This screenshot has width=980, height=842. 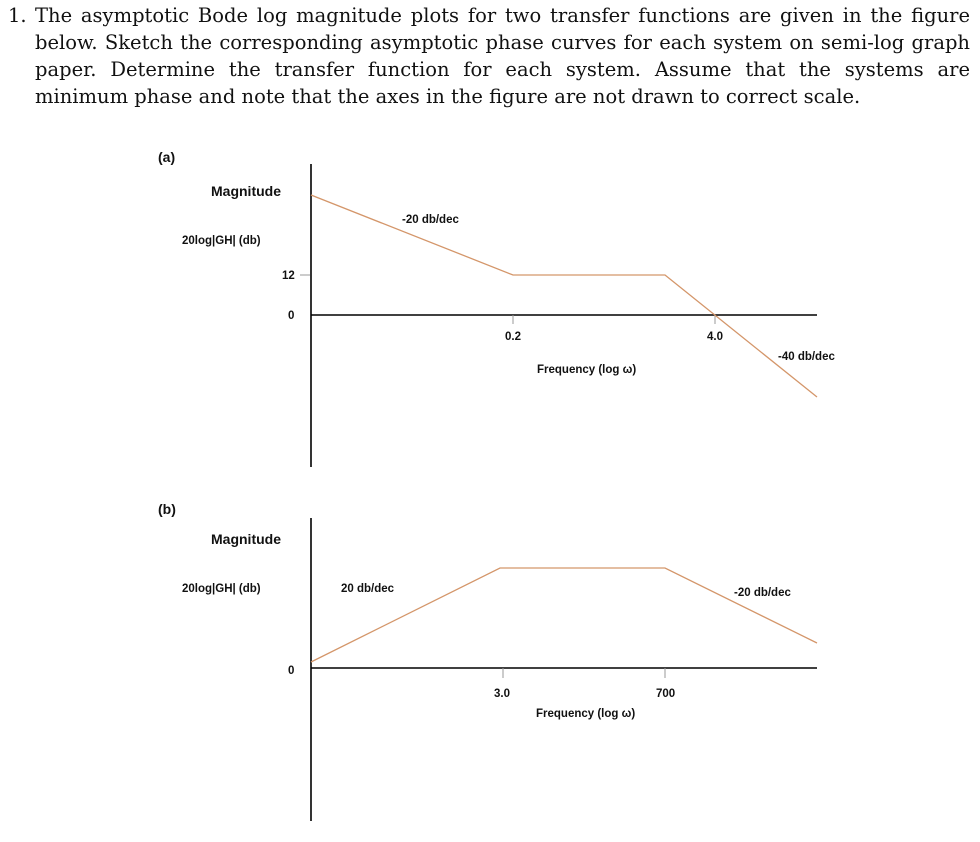 I want to click on figure-a-slope-1: -20 db/dec, so click(x=430, y=220).